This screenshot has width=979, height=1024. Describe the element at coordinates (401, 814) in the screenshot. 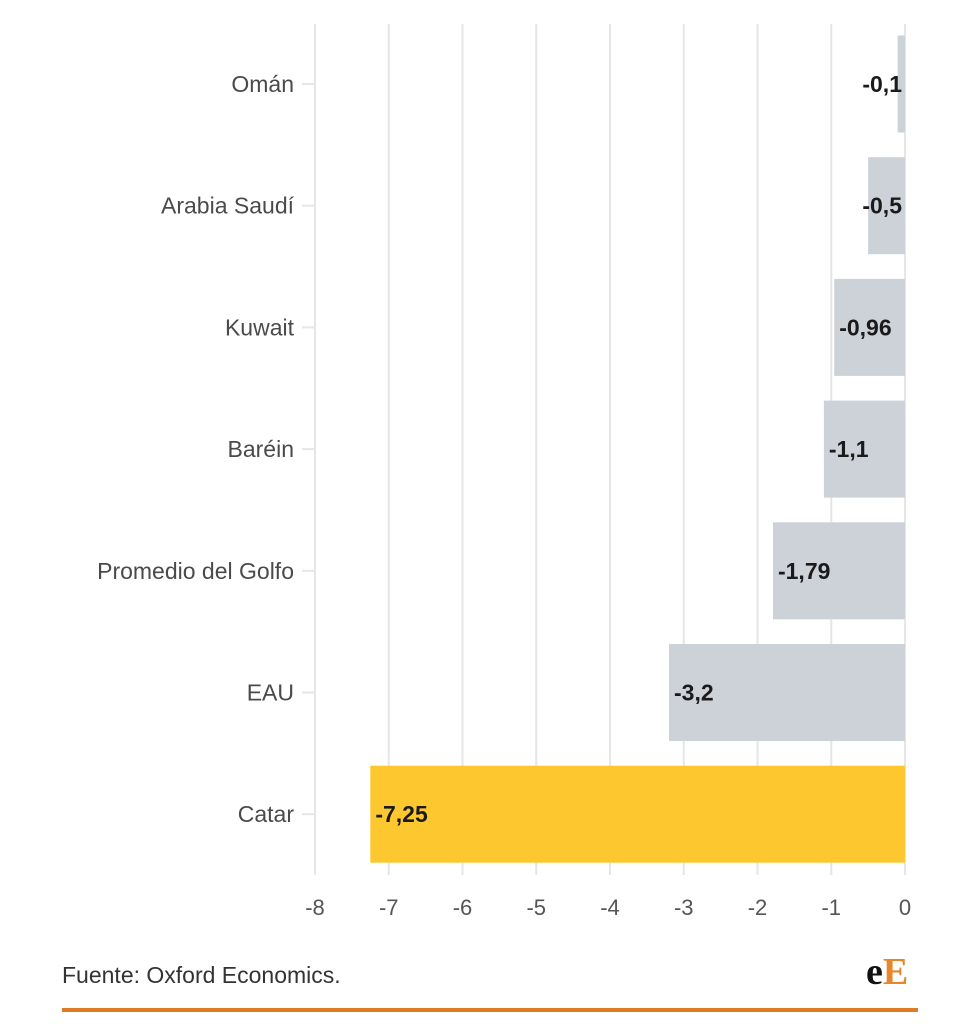

I see `value-label: -7,25` at that location.